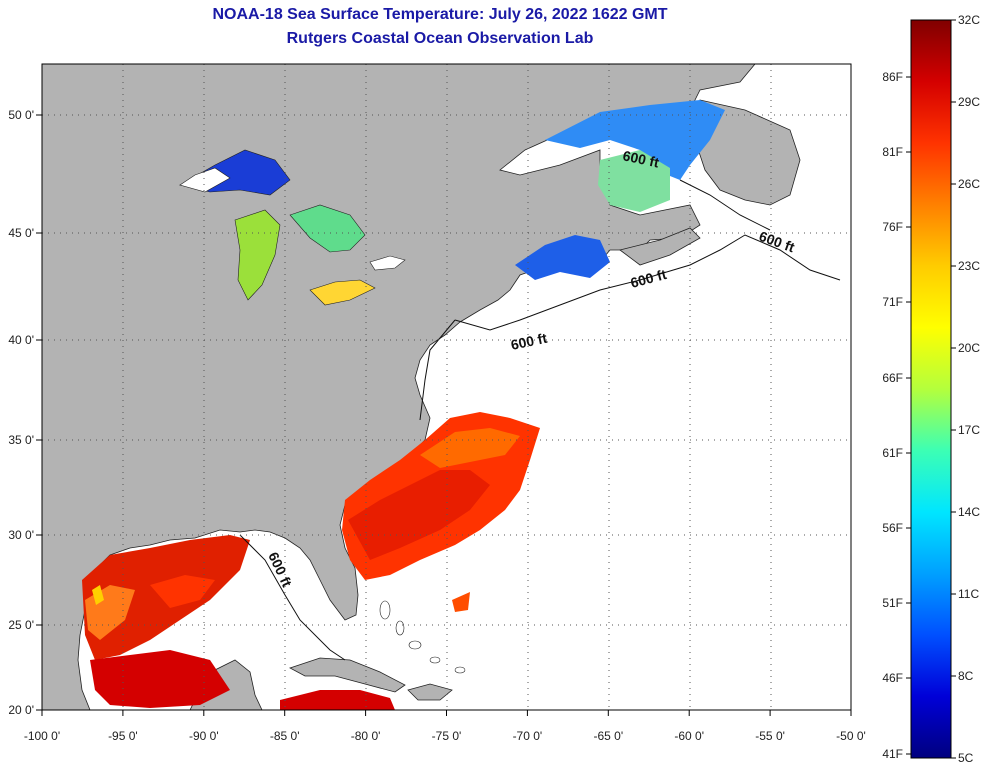  Describe the element at coordinates (366, 736) in the screenshot. I see `lon-tick-label: -80 0'` at that location.